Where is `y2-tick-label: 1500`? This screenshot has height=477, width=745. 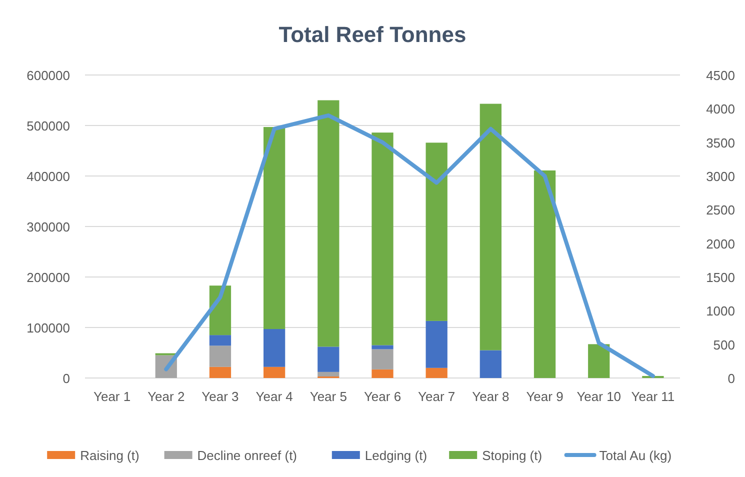
y2-tick-label: 1500 is located at coordinates (720, 277).